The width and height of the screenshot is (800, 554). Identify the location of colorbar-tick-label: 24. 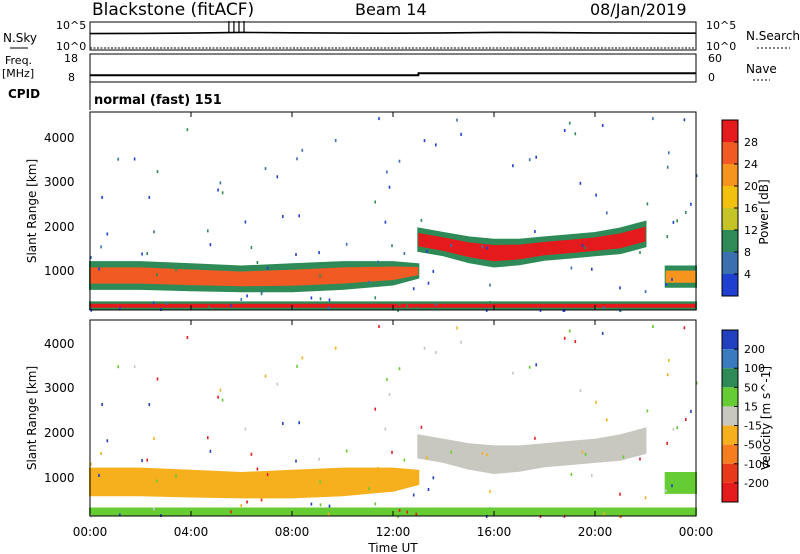
(751, 164).